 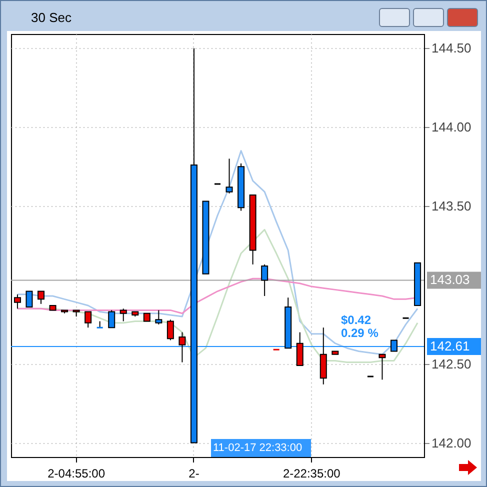 I want to click on annotation: $0.42, so click(x=356, y=320).